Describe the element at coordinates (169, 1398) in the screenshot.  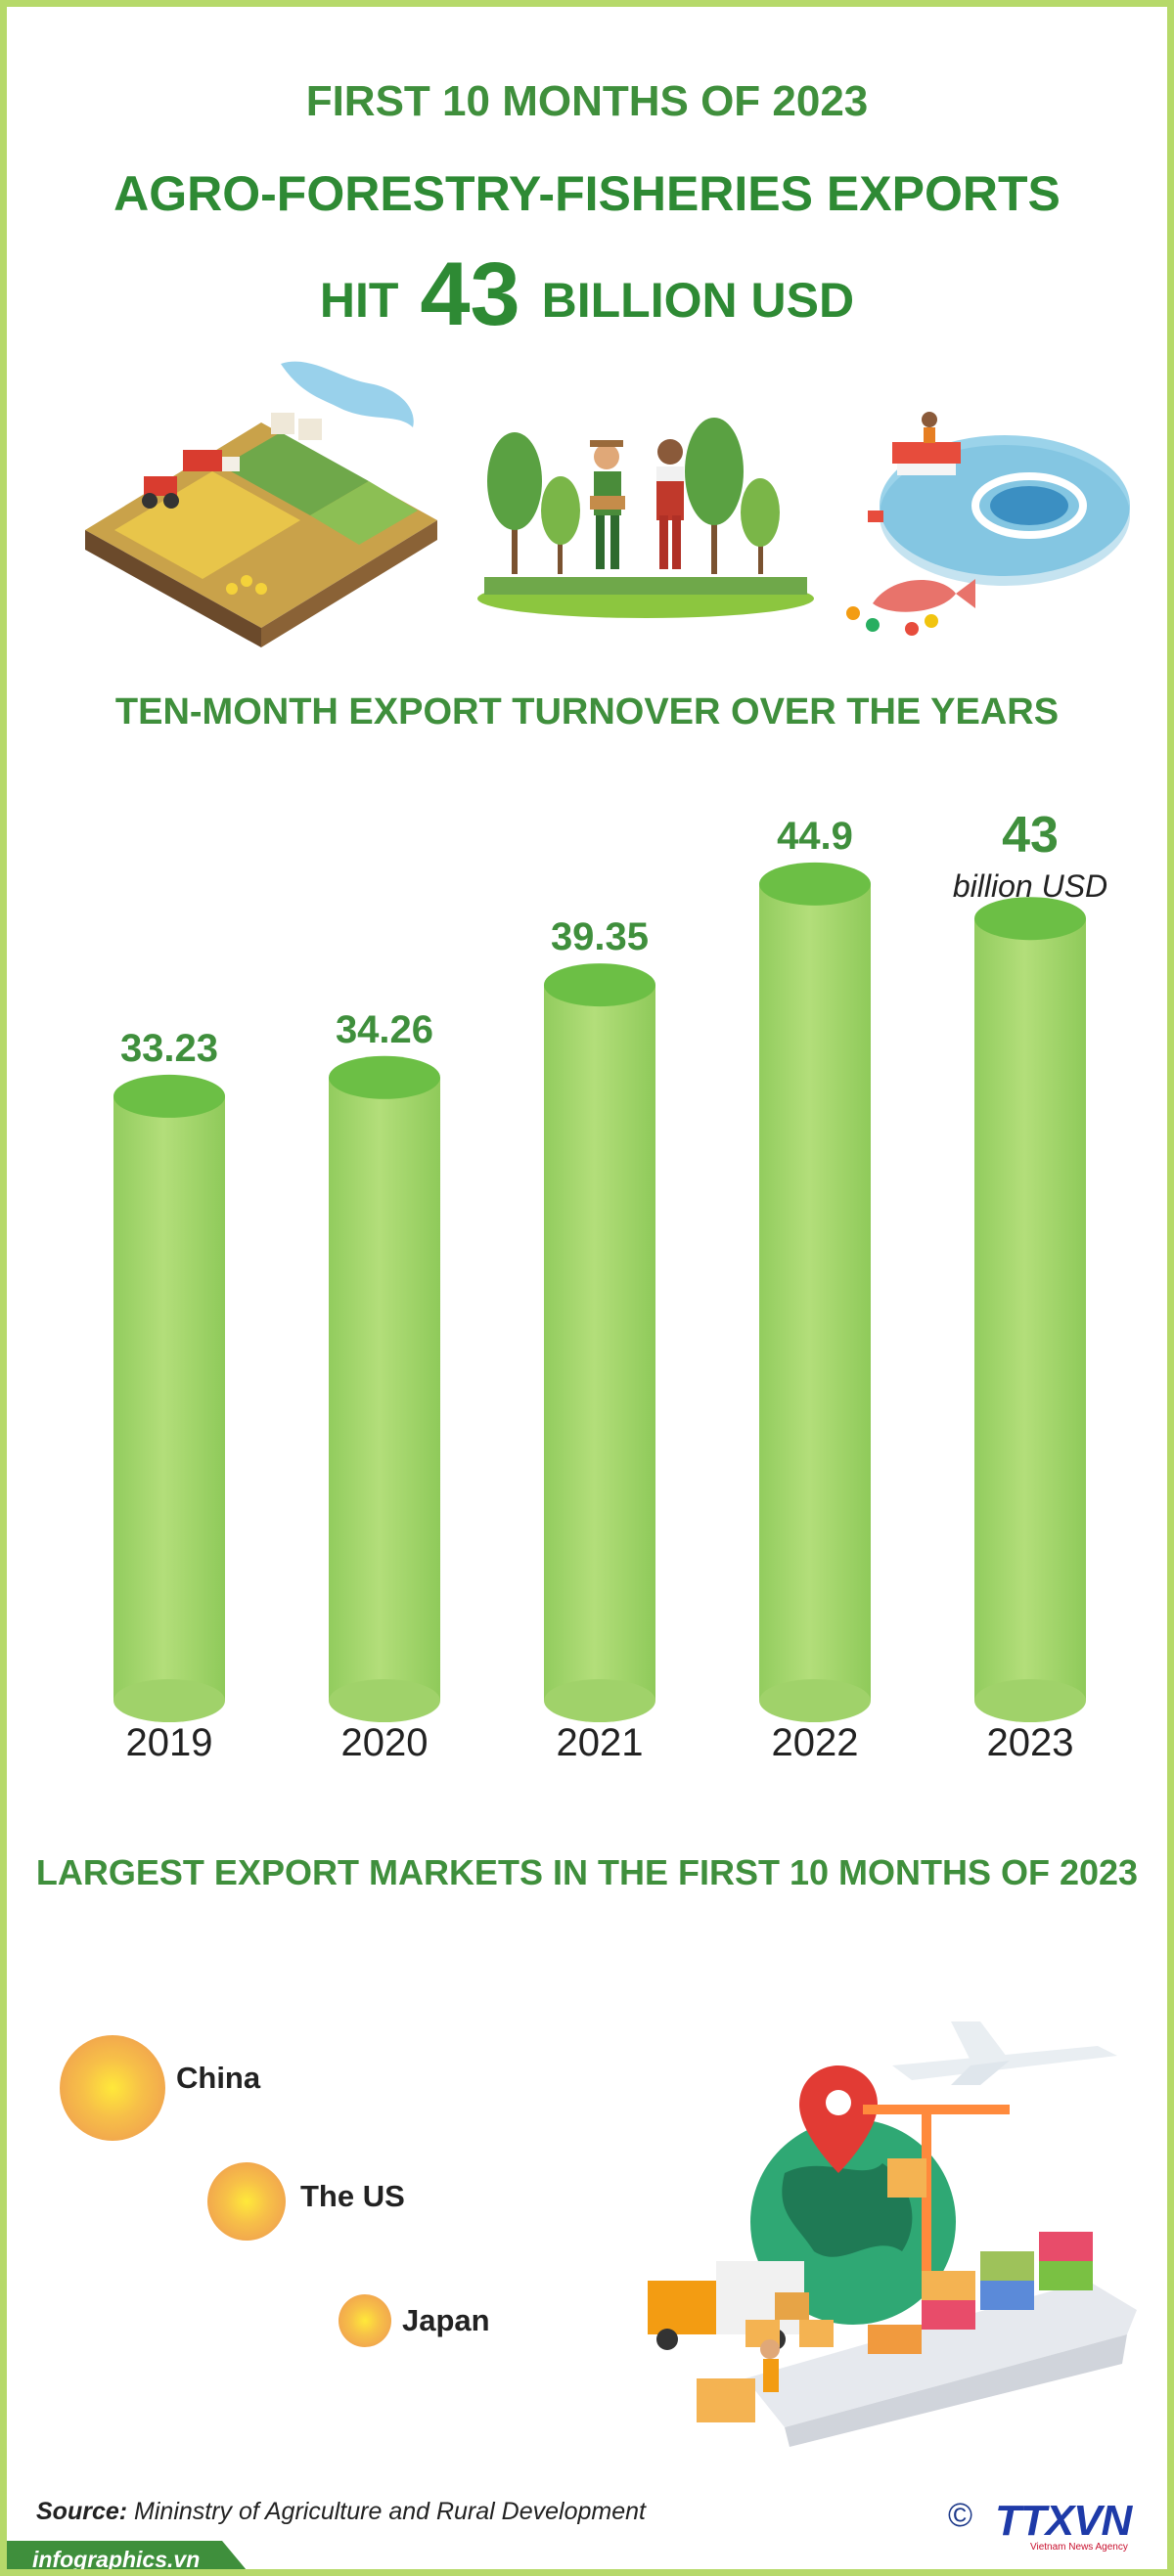
I see `bar-2019` at that location.